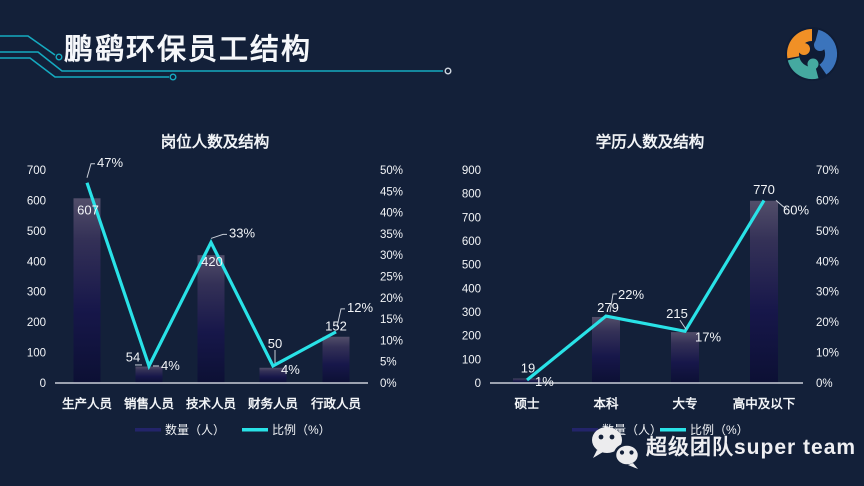 The height and width of the screenshot is (486, 864). What do you see at coordinates (804, 49) in the screenshot?
I see `logo-orange-dot` at bounding box center [804, 49].